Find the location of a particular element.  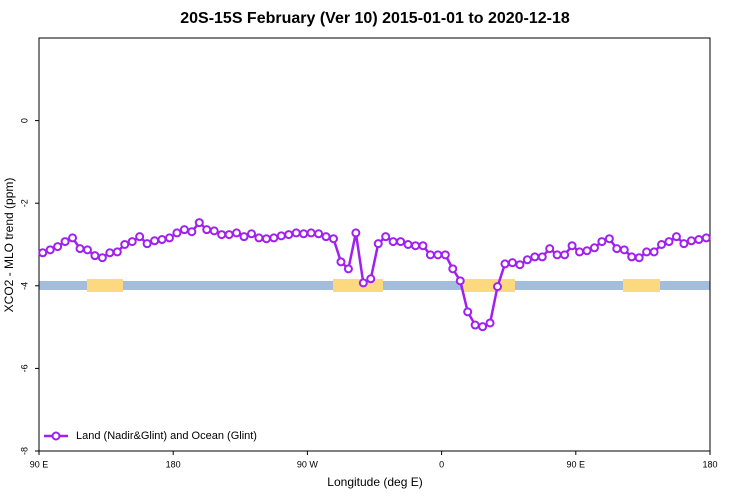

y-tick-label: -8 is located at coordinates (24, 451).